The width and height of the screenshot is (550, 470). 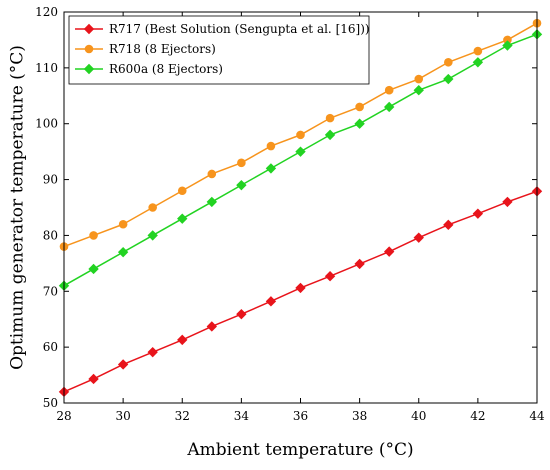 I want to click on y-tick-label: 90, so click(x=50, y=180).